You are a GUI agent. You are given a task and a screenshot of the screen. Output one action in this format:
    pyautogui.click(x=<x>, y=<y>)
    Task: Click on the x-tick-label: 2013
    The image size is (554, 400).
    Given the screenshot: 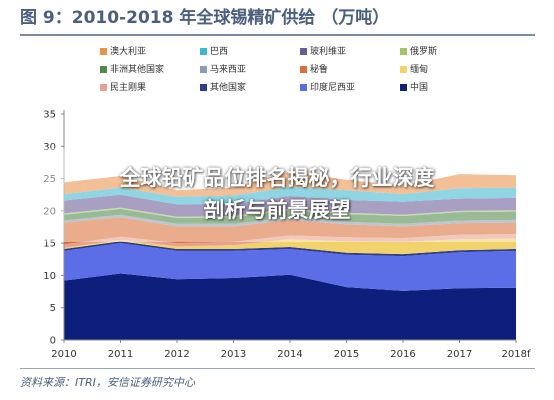 What is the action you would take?
    pyautogui.click(x=233, y=354)
    